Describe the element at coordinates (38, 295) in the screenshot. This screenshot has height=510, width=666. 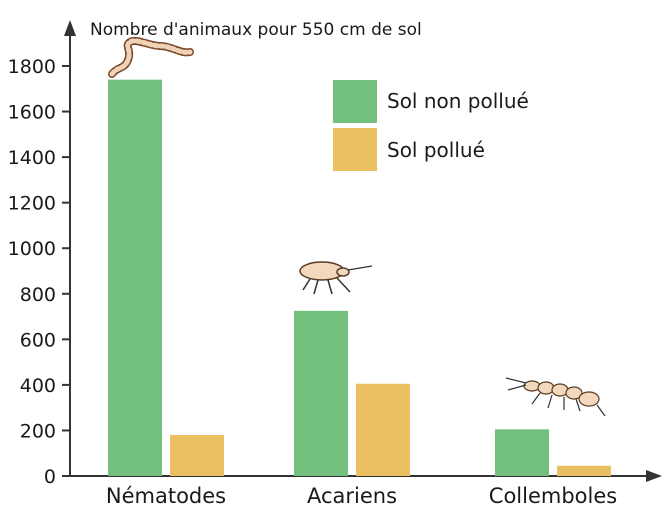
I see `y-tick-label: 800` at that location.